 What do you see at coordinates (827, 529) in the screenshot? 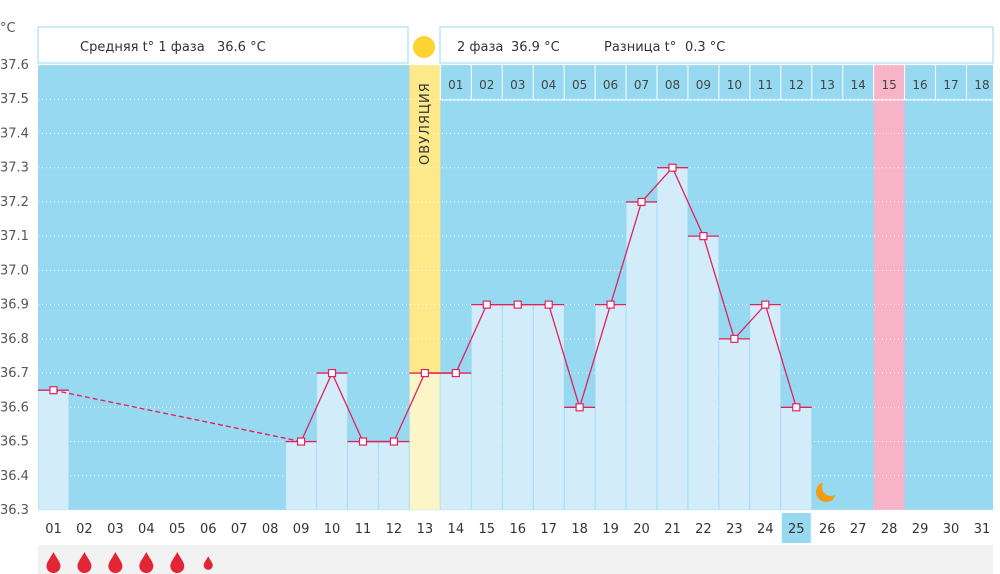
I see `x-tick-label: 26` at bounding box center [827, 529].